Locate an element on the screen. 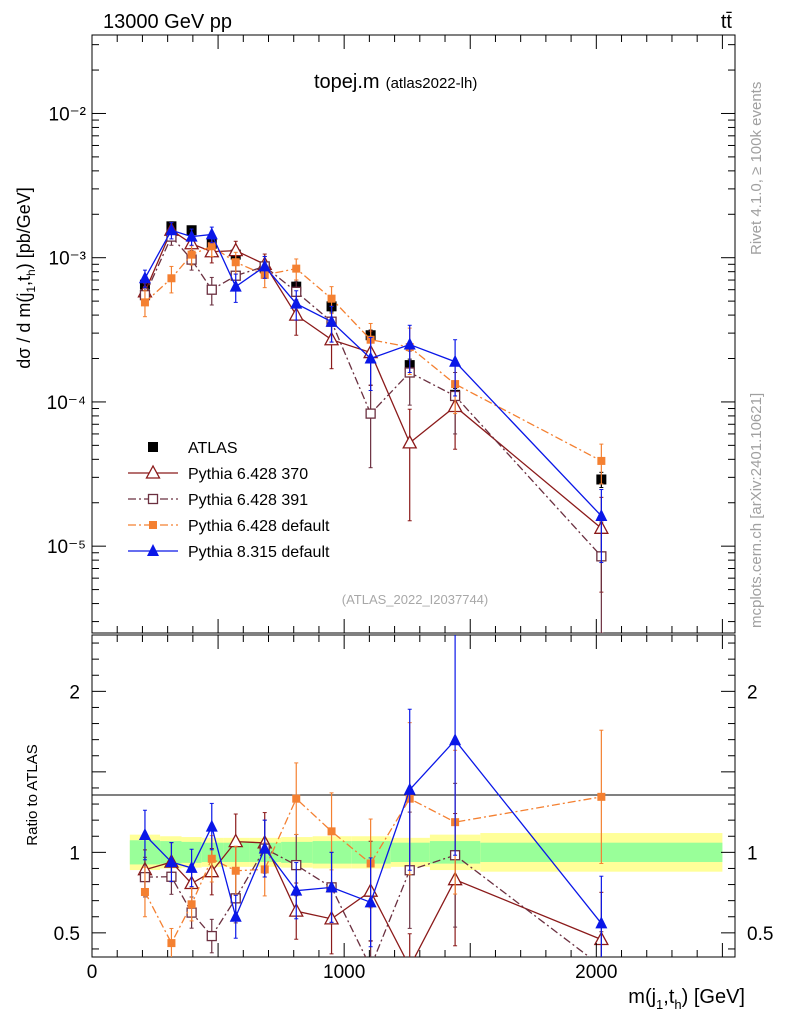 The image size is (786, 1024). legend-label-pythia-6-428-370: Pythia 6.428 370 is located at coordinates (248, 474).